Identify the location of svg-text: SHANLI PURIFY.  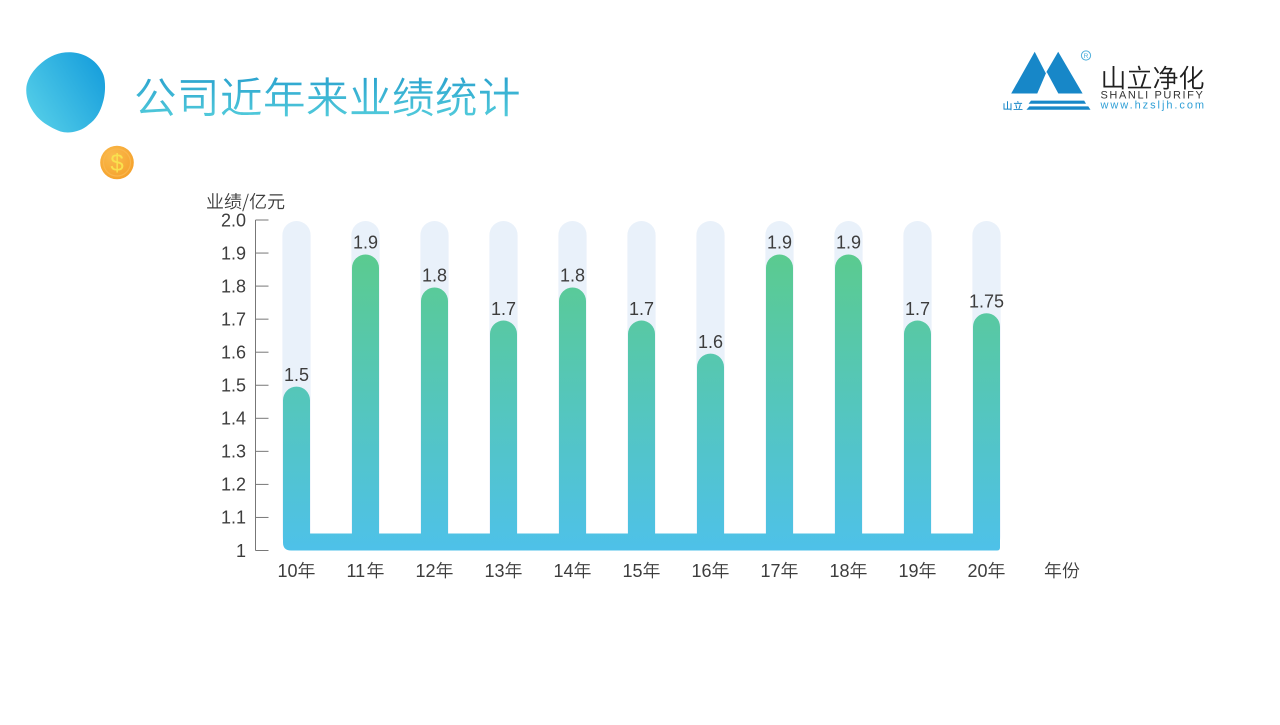
(1153, 95).